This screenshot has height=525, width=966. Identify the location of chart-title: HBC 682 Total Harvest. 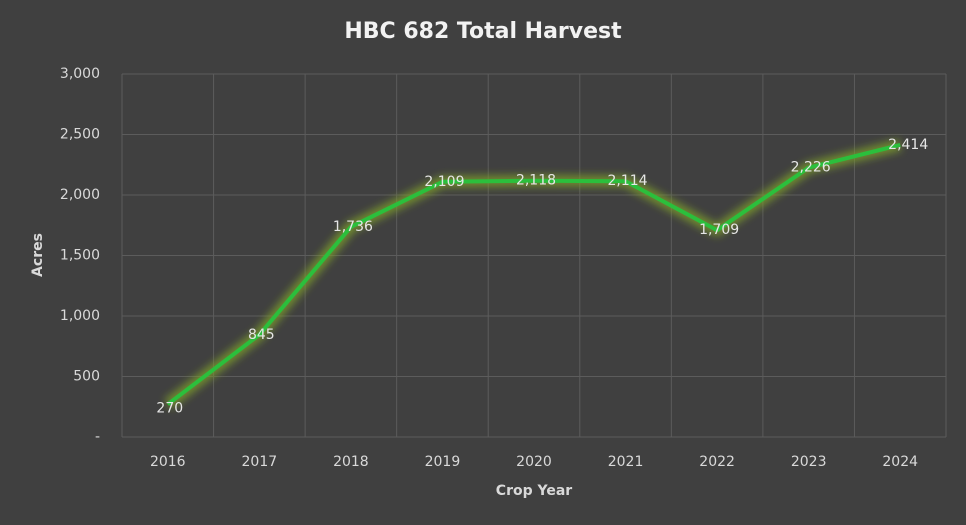
(483, 31).